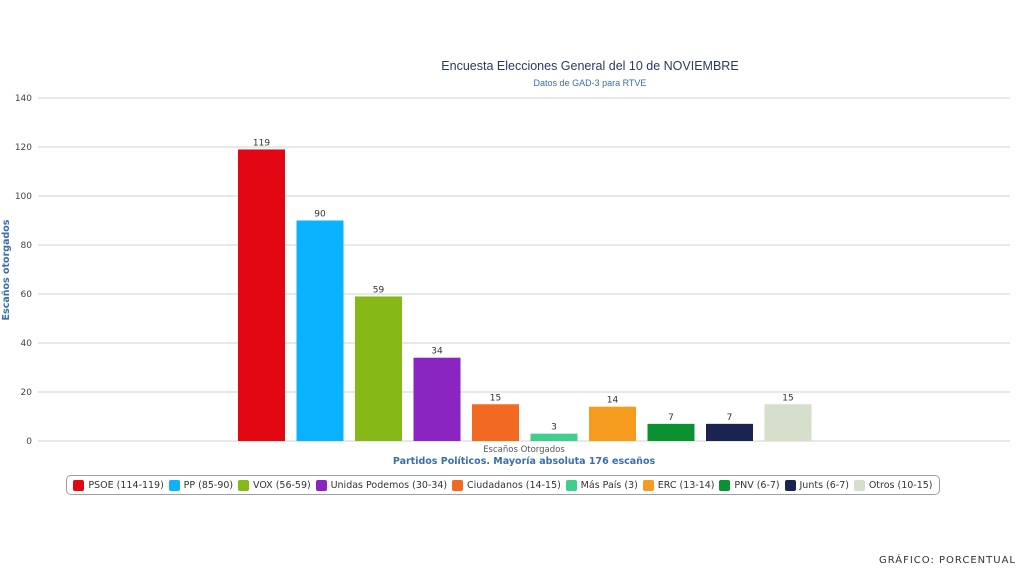  What do you see at coordinates (208, 485) in the screenshot?
I see `legend-label: PP (85-90)` at bounding box center [208, 485].